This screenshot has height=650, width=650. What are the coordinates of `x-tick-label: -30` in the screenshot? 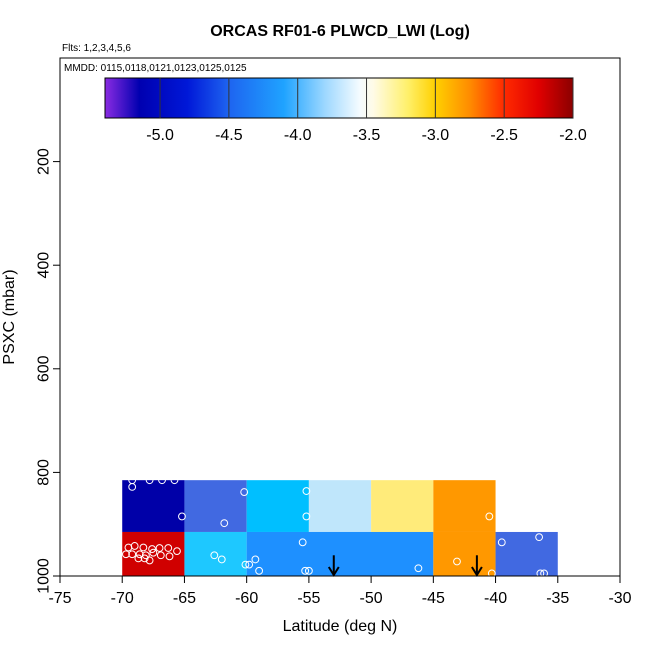 It's located at (619, 598).